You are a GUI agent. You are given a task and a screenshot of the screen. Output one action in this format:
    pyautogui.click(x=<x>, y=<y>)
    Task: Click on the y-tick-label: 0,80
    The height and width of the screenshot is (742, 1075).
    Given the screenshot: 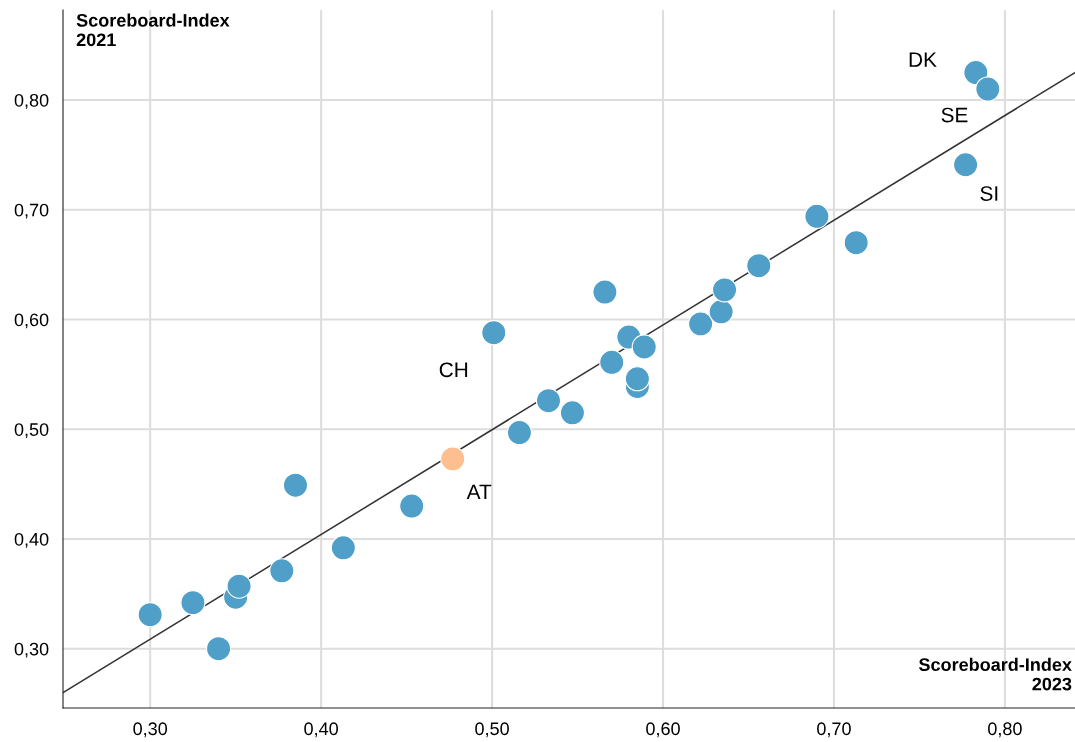 What is the action you would take?
    pyautogui.click(x=31, y=101)
    